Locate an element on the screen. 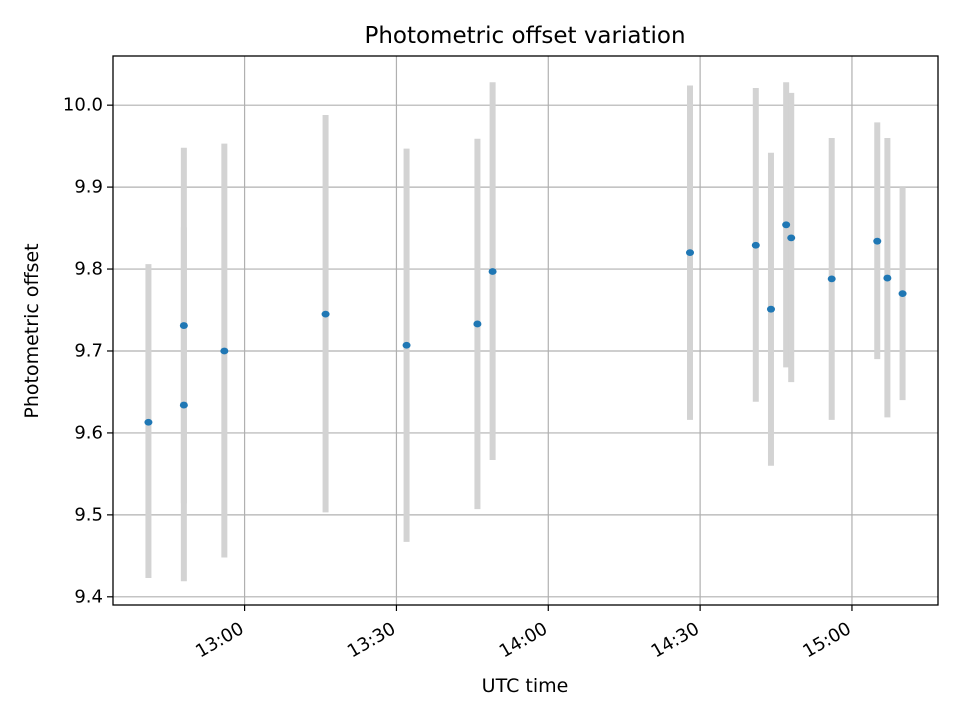 This screenshot has width=960, height=720. y-axis-ticks: 9.4 9.5 9.6 9.7 9.8 9.9 10.0 is located at coordinates (88, 351).